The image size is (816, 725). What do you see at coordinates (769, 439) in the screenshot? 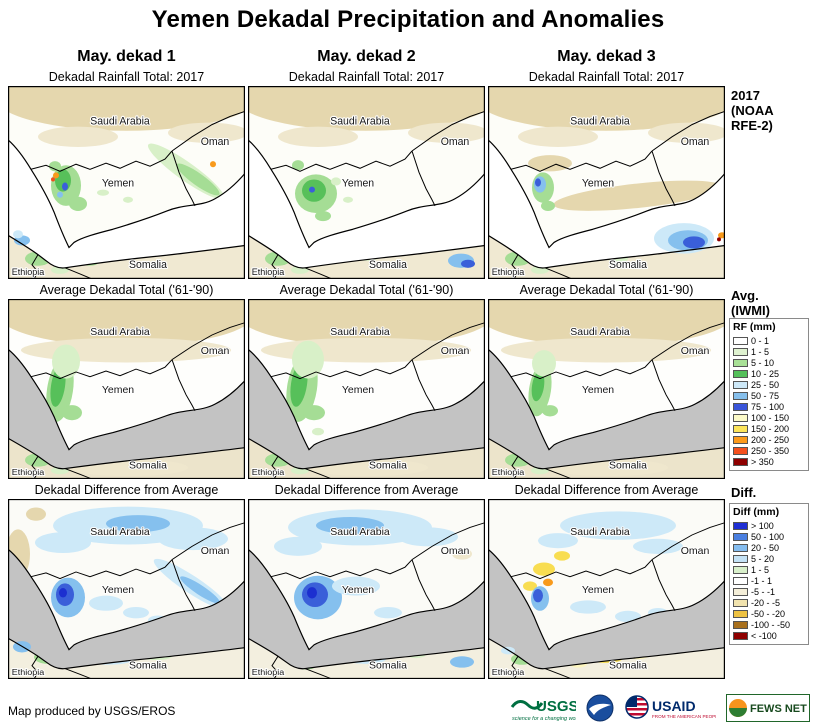
I see `legend-entry: 200 - 250` at bounding box center [769, 439].